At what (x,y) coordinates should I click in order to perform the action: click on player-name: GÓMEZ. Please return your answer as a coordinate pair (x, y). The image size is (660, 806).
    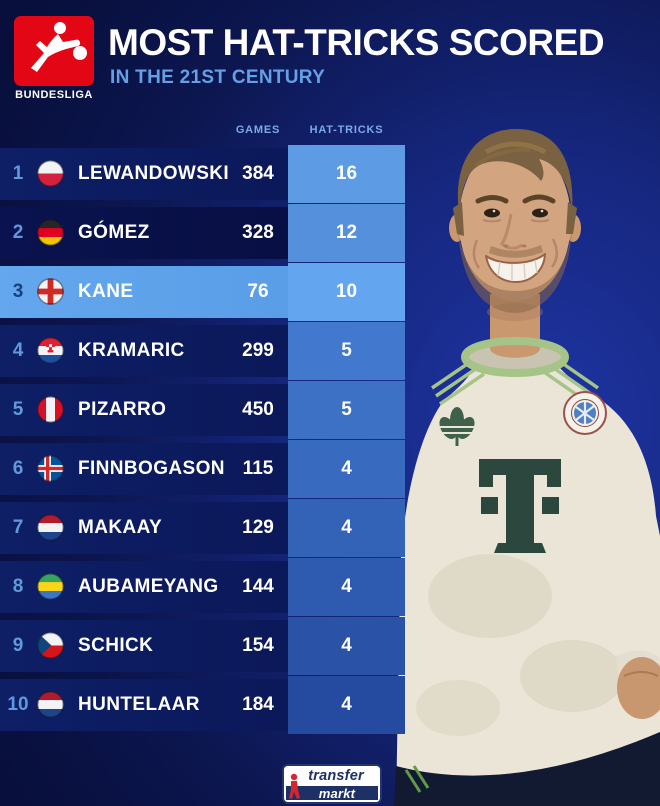
    Looking at the image, I should click on (114, 232).